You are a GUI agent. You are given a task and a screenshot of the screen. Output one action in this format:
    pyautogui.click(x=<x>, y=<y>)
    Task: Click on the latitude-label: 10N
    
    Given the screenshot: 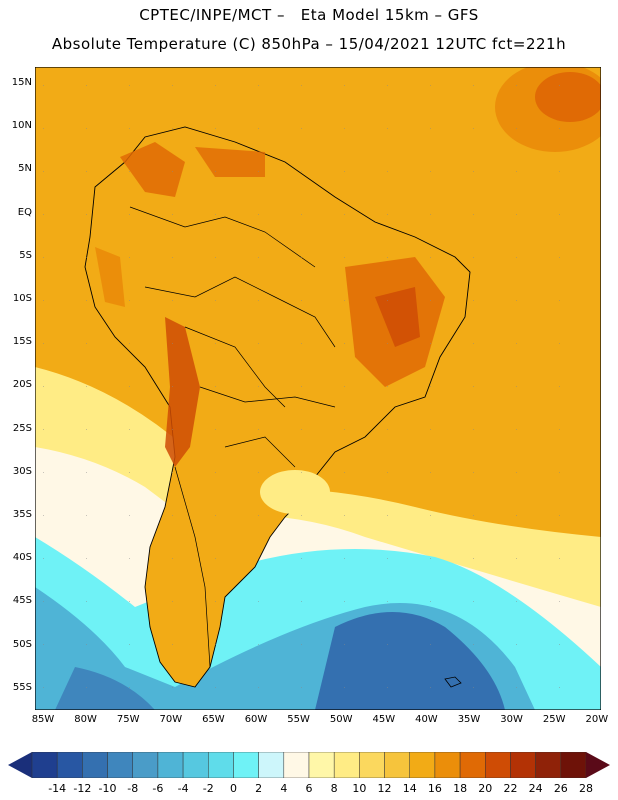 What is the action you would take?
    pyautogui.click(x=21, y=126)
    